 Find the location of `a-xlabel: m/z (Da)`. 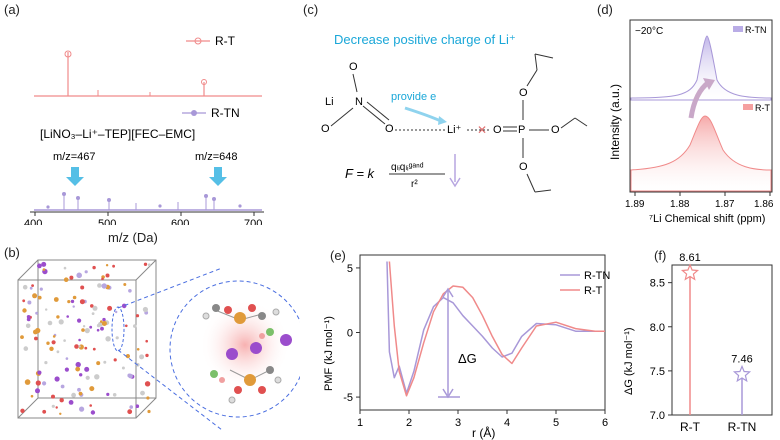

a-xlabel: m/z (Da) is located at coordinates (133, 237).